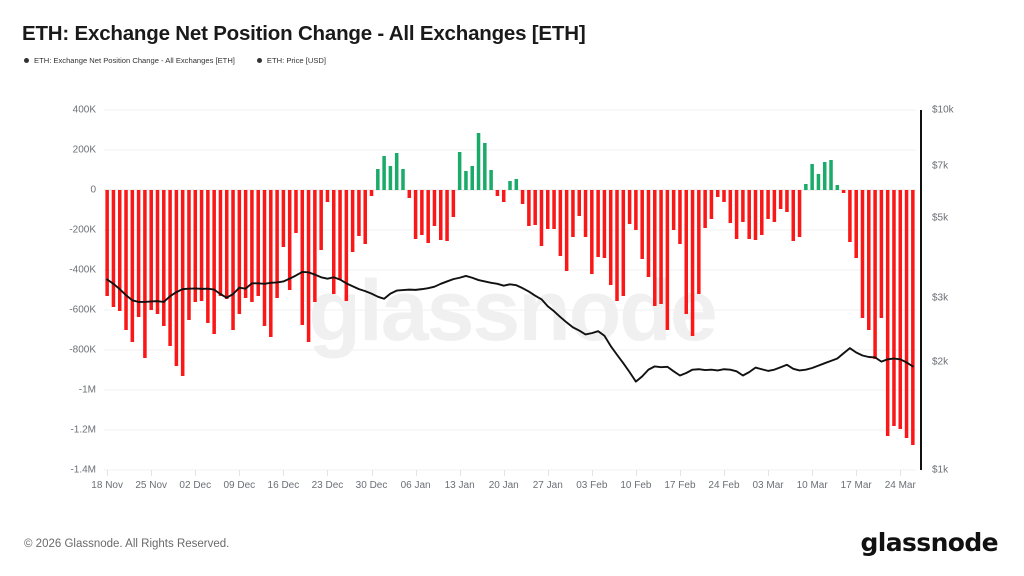 The image size is (1024, 576). What do you see at coordinates (83, 430) in the screenshot?
I see `y-axis-left-tick-label: -1.2M` at bounding box center [83, 430].